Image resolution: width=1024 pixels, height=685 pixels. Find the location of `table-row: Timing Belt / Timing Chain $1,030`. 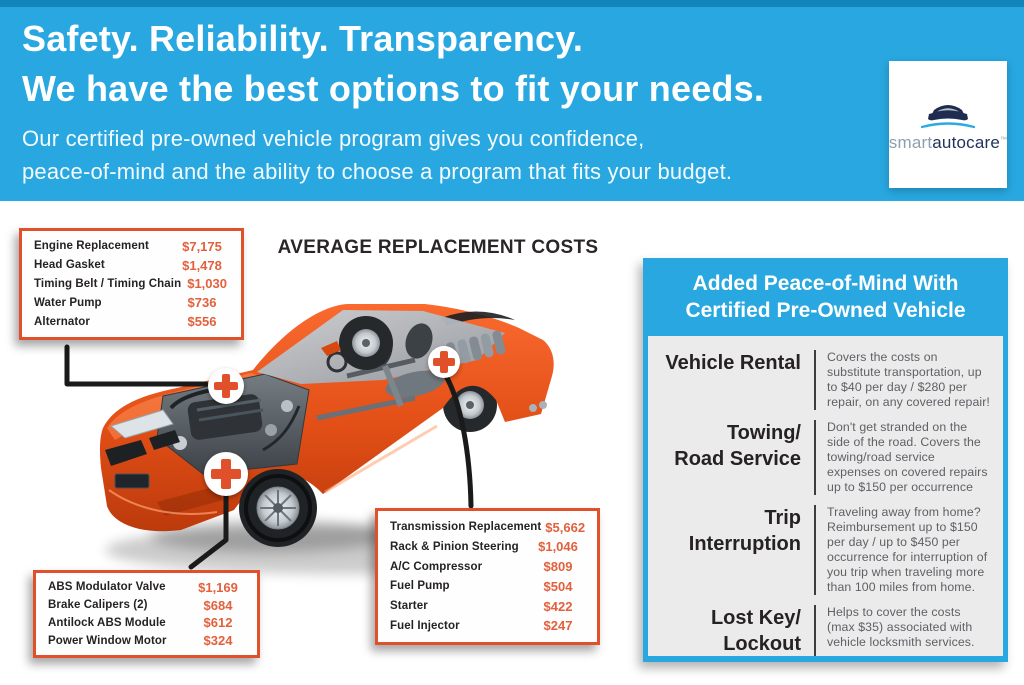

table-row: Timing Belt / Timing Chain $1,030 is located at coordinates (133, 283).